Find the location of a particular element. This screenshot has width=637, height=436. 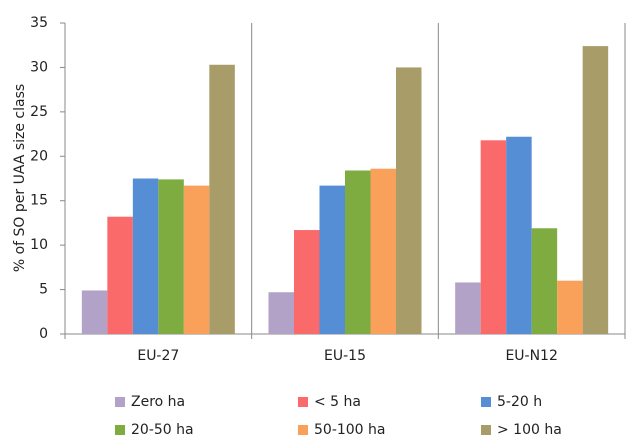

legend-label: 50-100 ha is located at coordinates (350, 429).